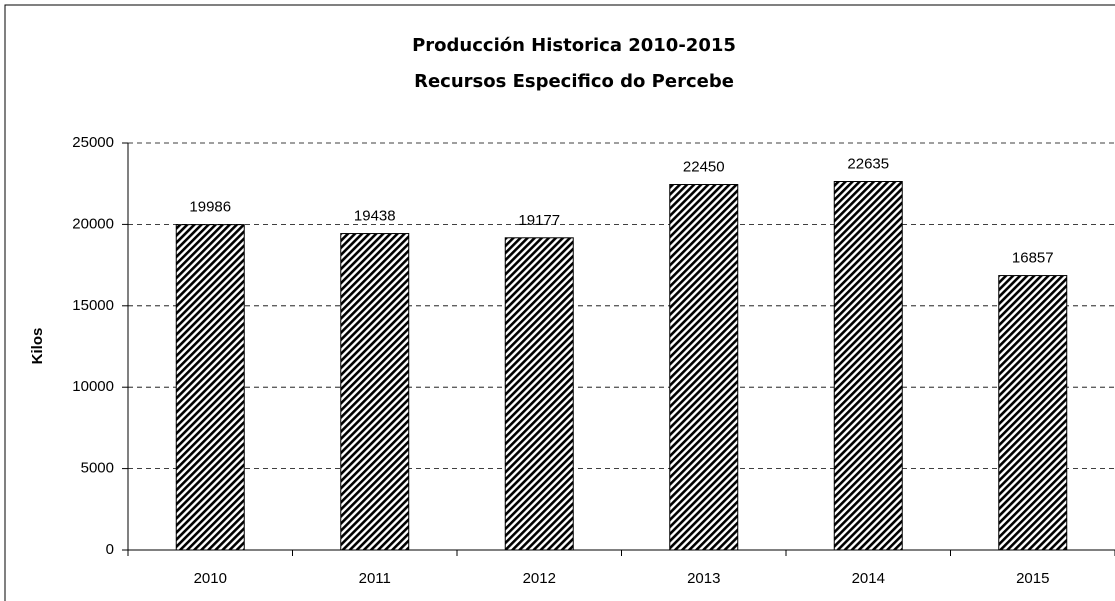 This screenshot has width=1115, height=601. What do you see at coordinates (37, 346) in the screenshot?
I see `y-axis-title: Kilos` at bounding box center [37, 346].